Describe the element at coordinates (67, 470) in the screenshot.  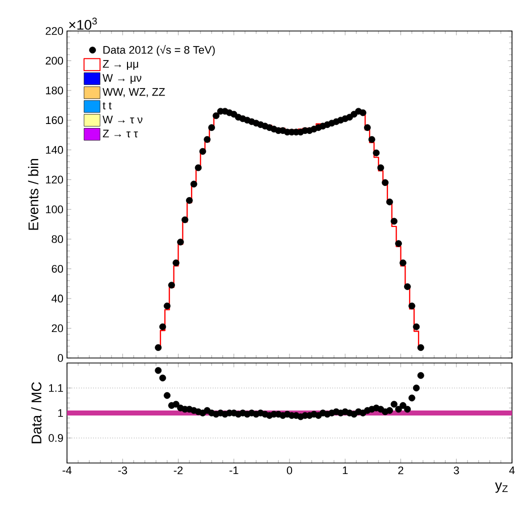
I see `x-tick-label: -4` at that location.